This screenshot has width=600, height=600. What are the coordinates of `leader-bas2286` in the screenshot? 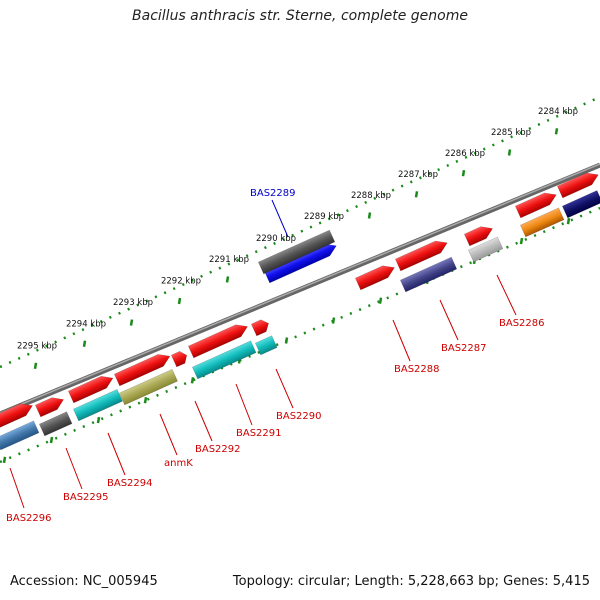 It's located at (506, 295).